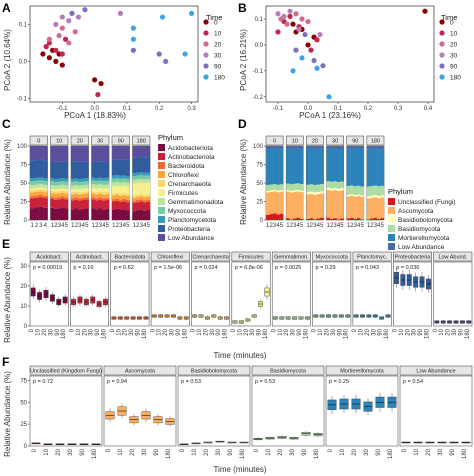 The height and width of the screenshot is (476, 474). Describe the element at coordinates (85, 331) in the screenshot. I see `x-tick-label: 20` at that location.